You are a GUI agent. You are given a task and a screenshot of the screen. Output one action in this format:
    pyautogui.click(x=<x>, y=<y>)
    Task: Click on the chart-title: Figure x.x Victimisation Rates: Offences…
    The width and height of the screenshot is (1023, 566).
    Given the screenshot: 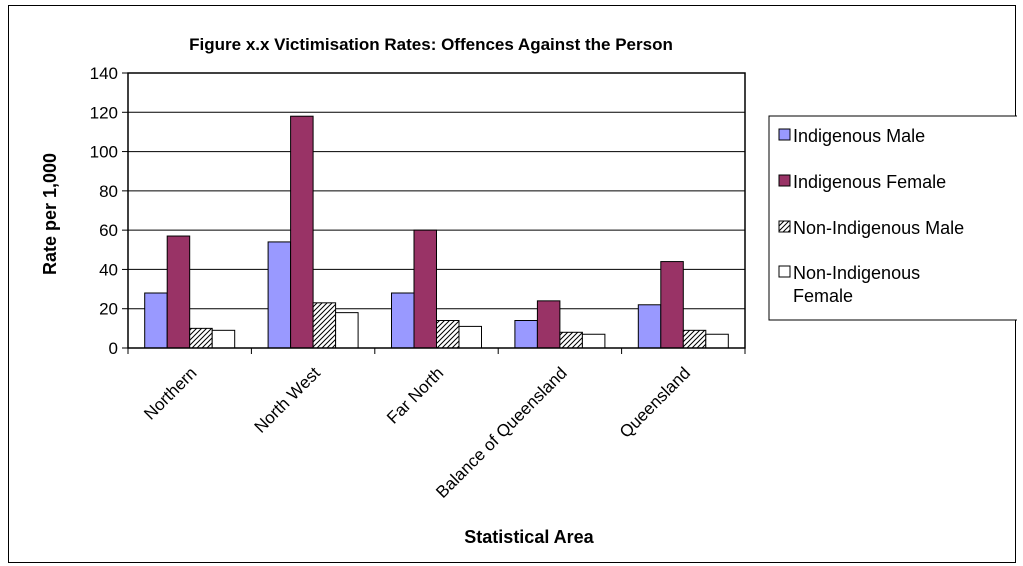 What is the action you would take?
    pyautogui.click(x=431, y=44)
    